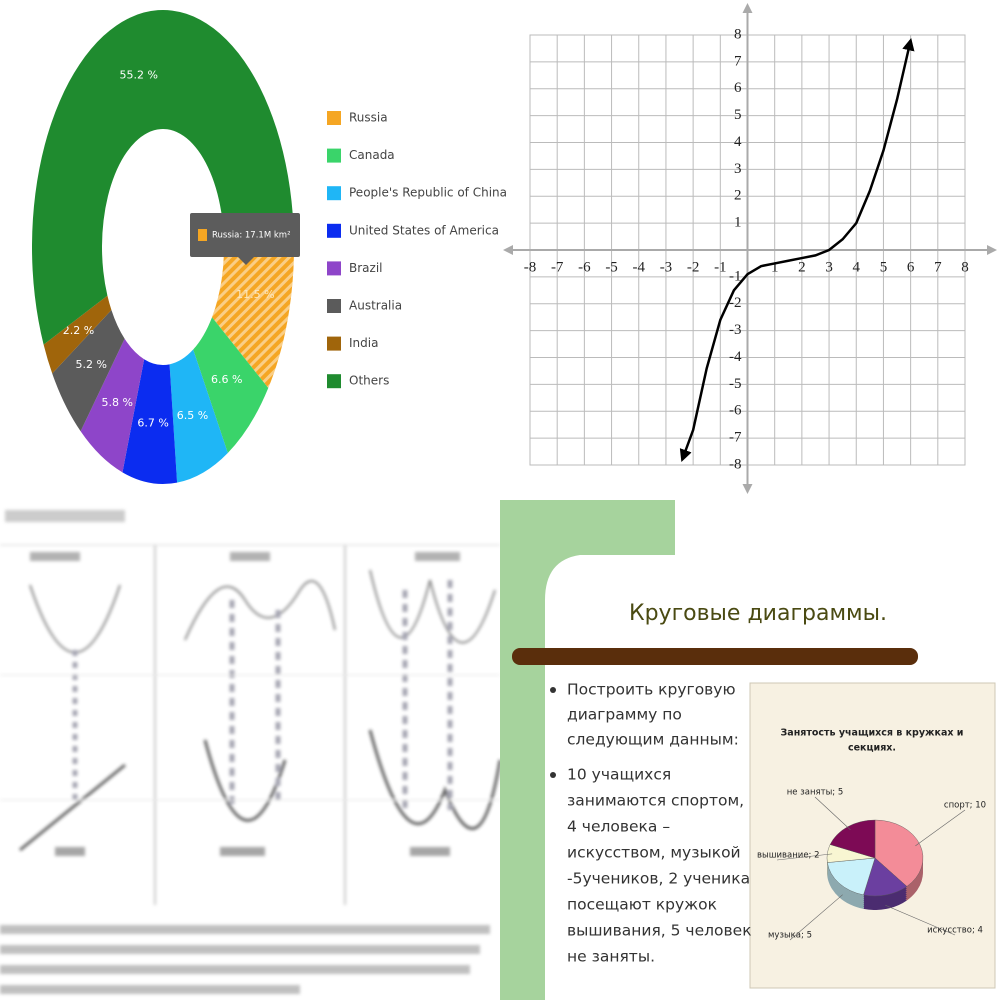 The image size is (1000, 1000). What do you see at coordinates (618, 827) in the screenshot?
I see `bullet-text: 4 человека –` at bounding box center [618, 827].